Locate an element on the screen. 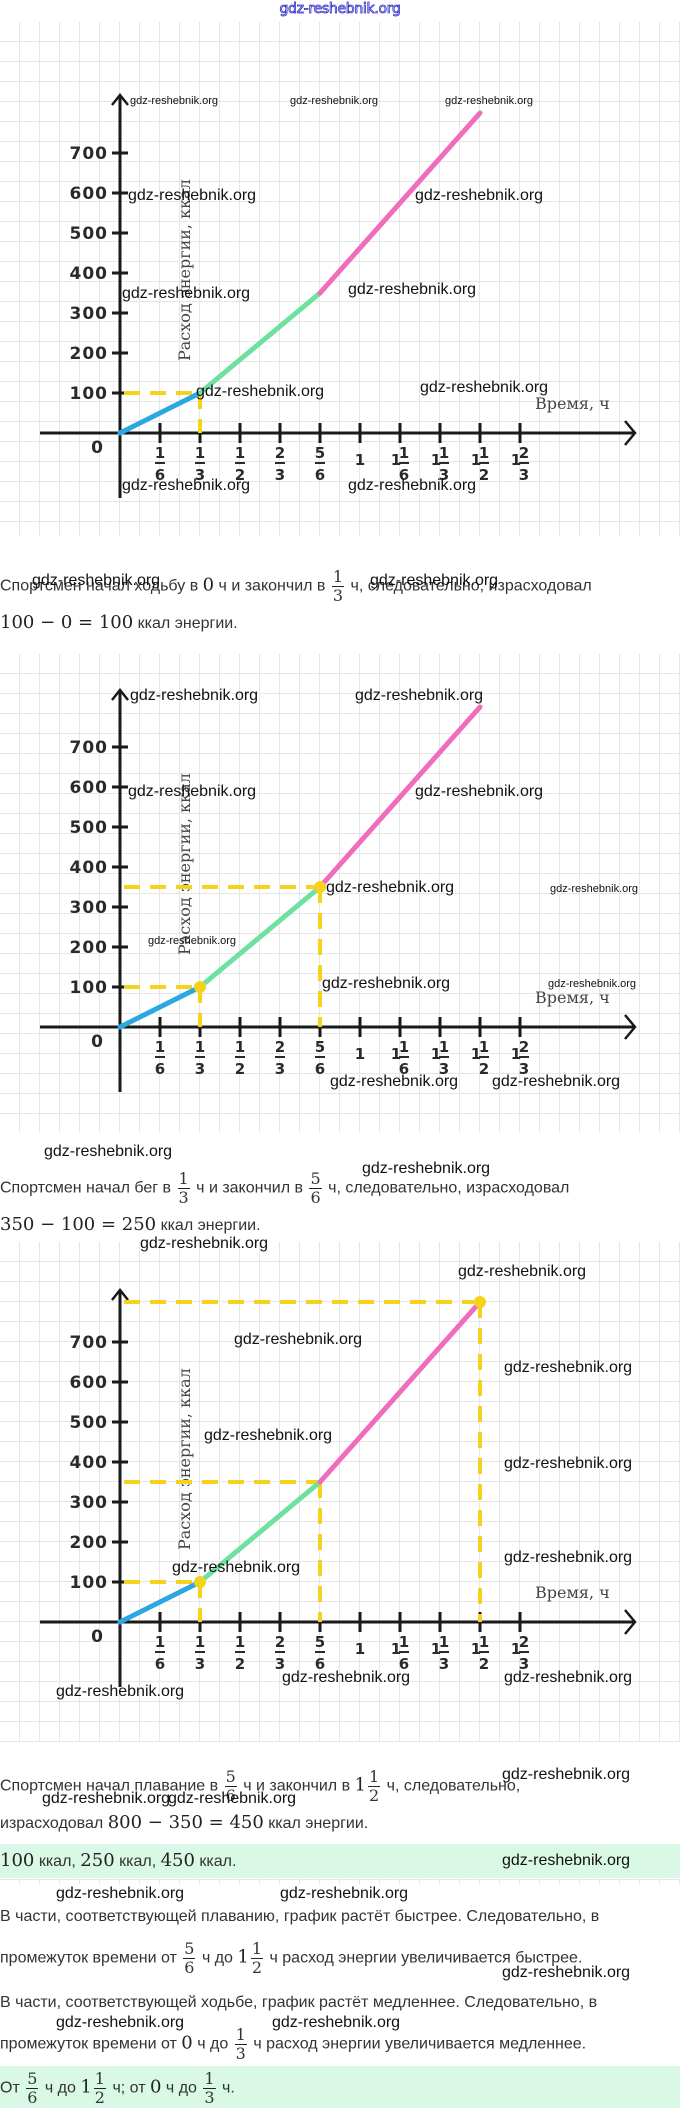  y-axis-arrow-icon is located at coordinates (120, 694).